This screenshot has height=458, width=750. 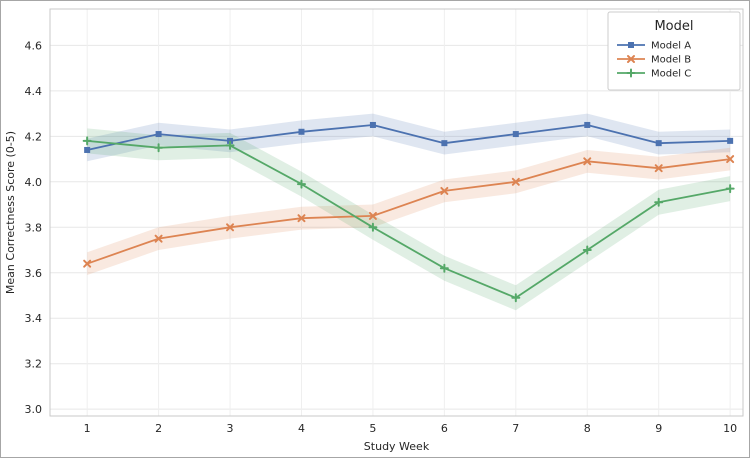 I want to click on y-tick-label: 3.0, so click(x=34, y=409).